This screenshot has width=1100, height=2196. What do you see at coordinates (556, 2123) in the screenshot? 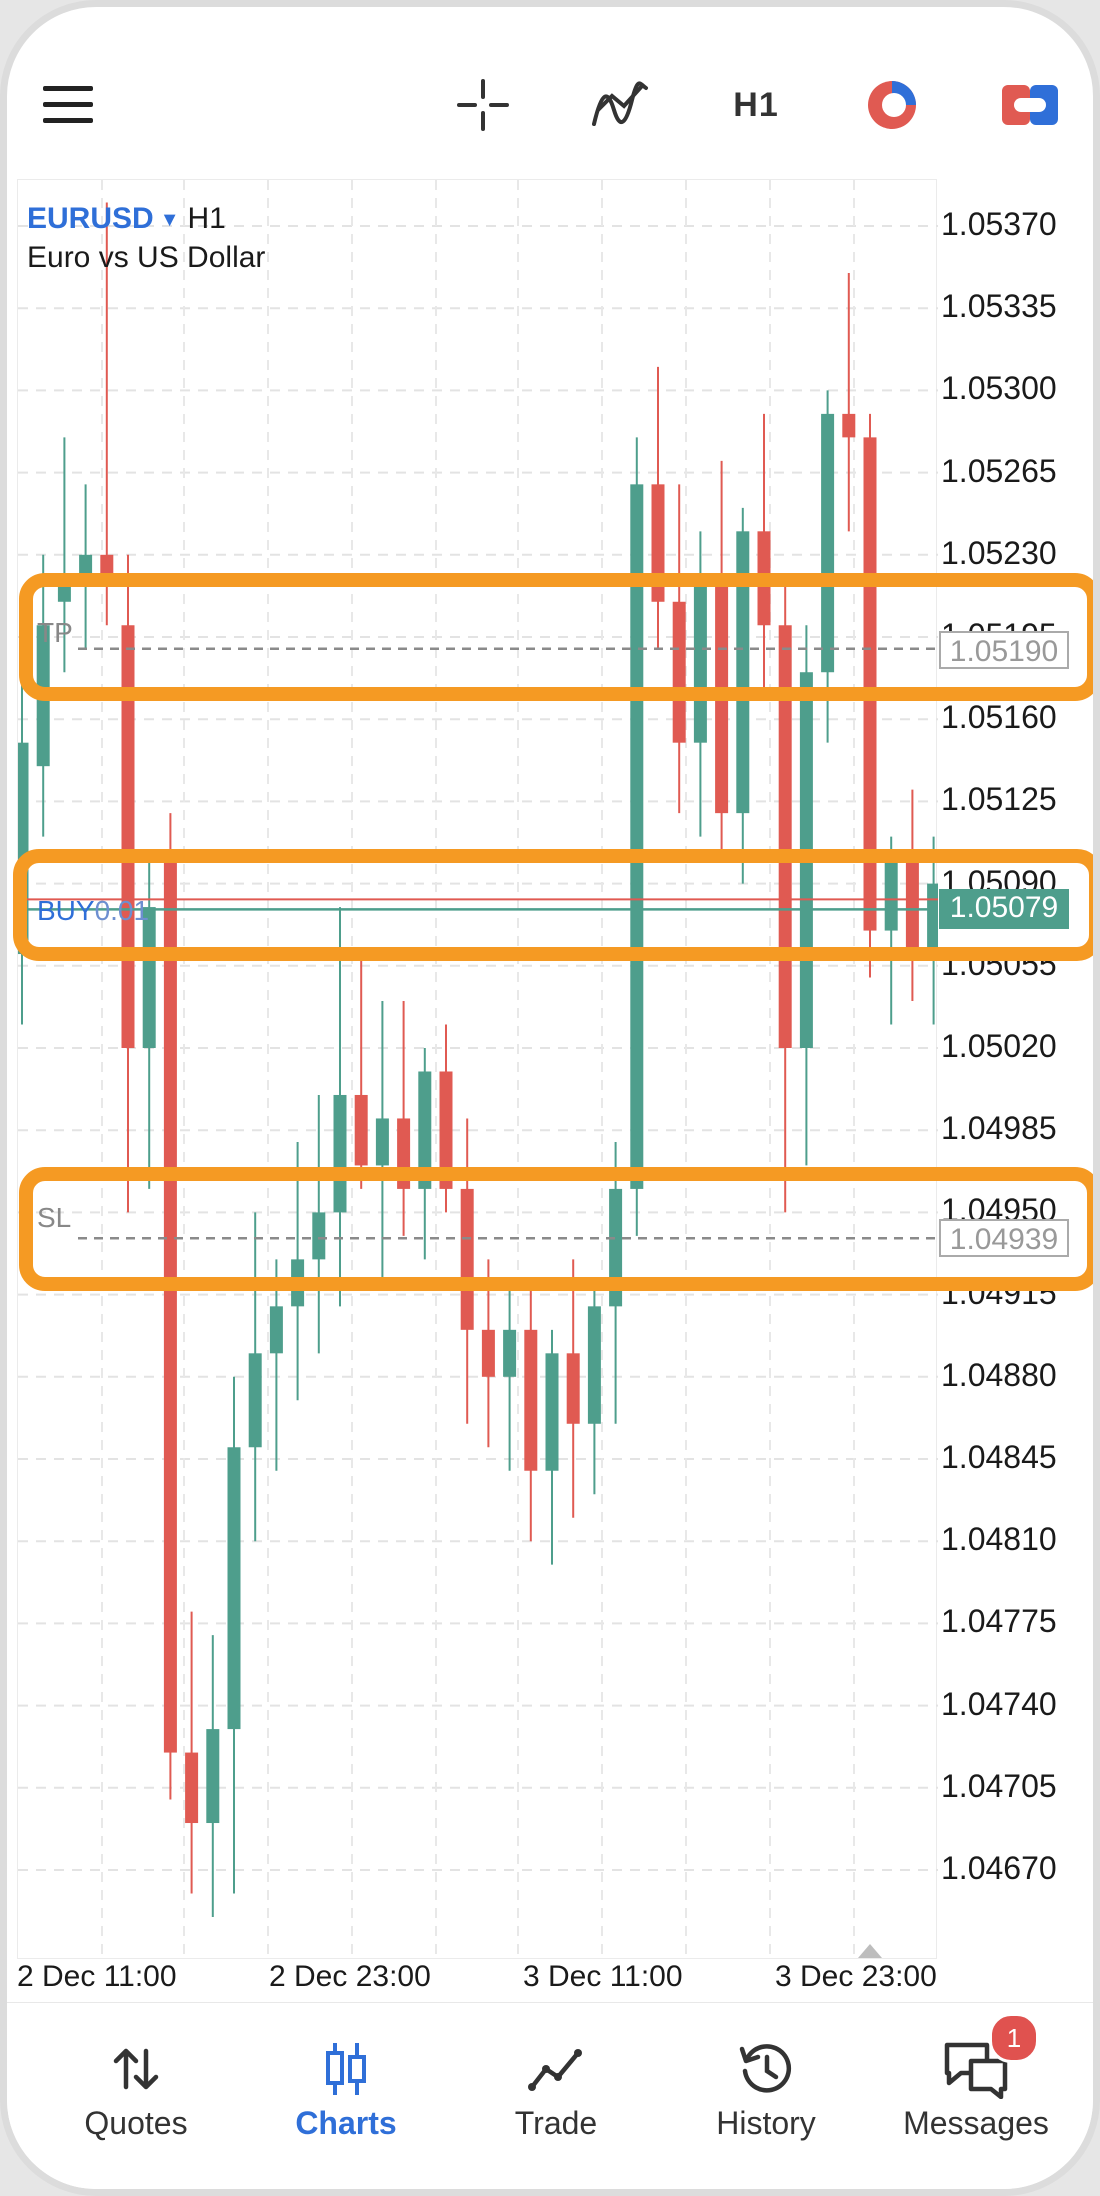
I see `nav-trade-label: Trade` at bounding box center [556, 2123].